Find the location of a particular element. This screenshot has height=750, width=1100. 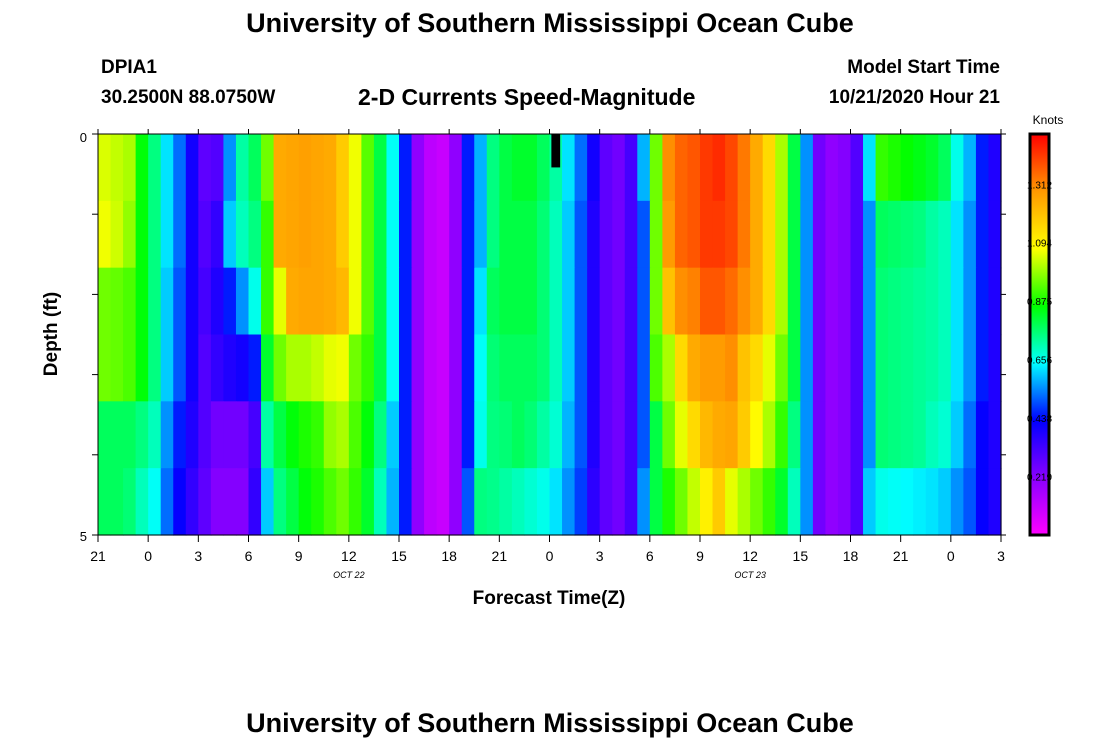

station-location: 30.2500N 88.0750W is located at coordinates (188, 97).